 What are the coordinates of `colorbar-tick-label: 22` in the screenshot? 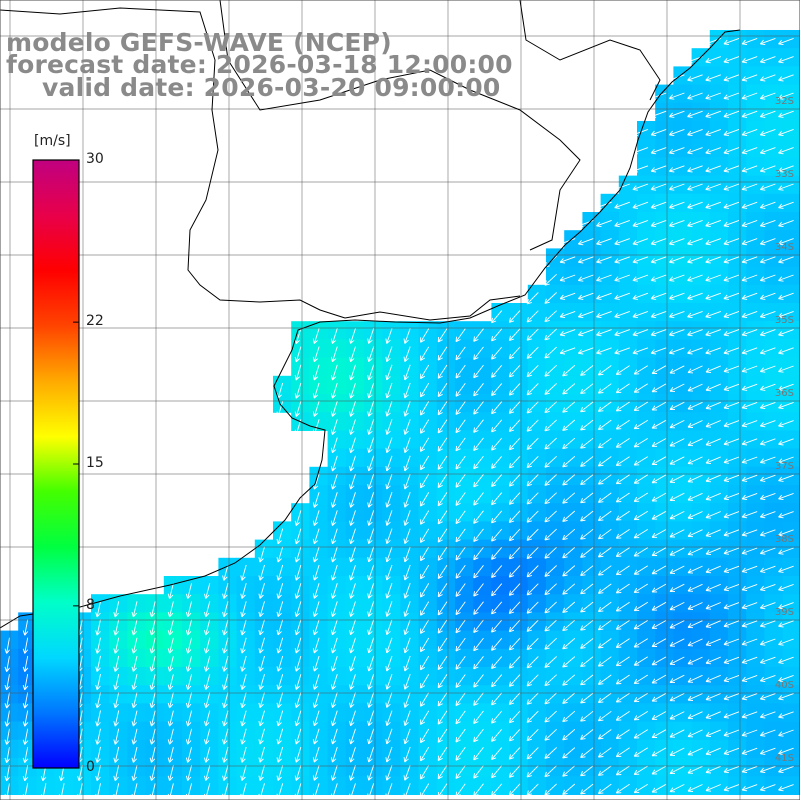 It's located at (95, 321).